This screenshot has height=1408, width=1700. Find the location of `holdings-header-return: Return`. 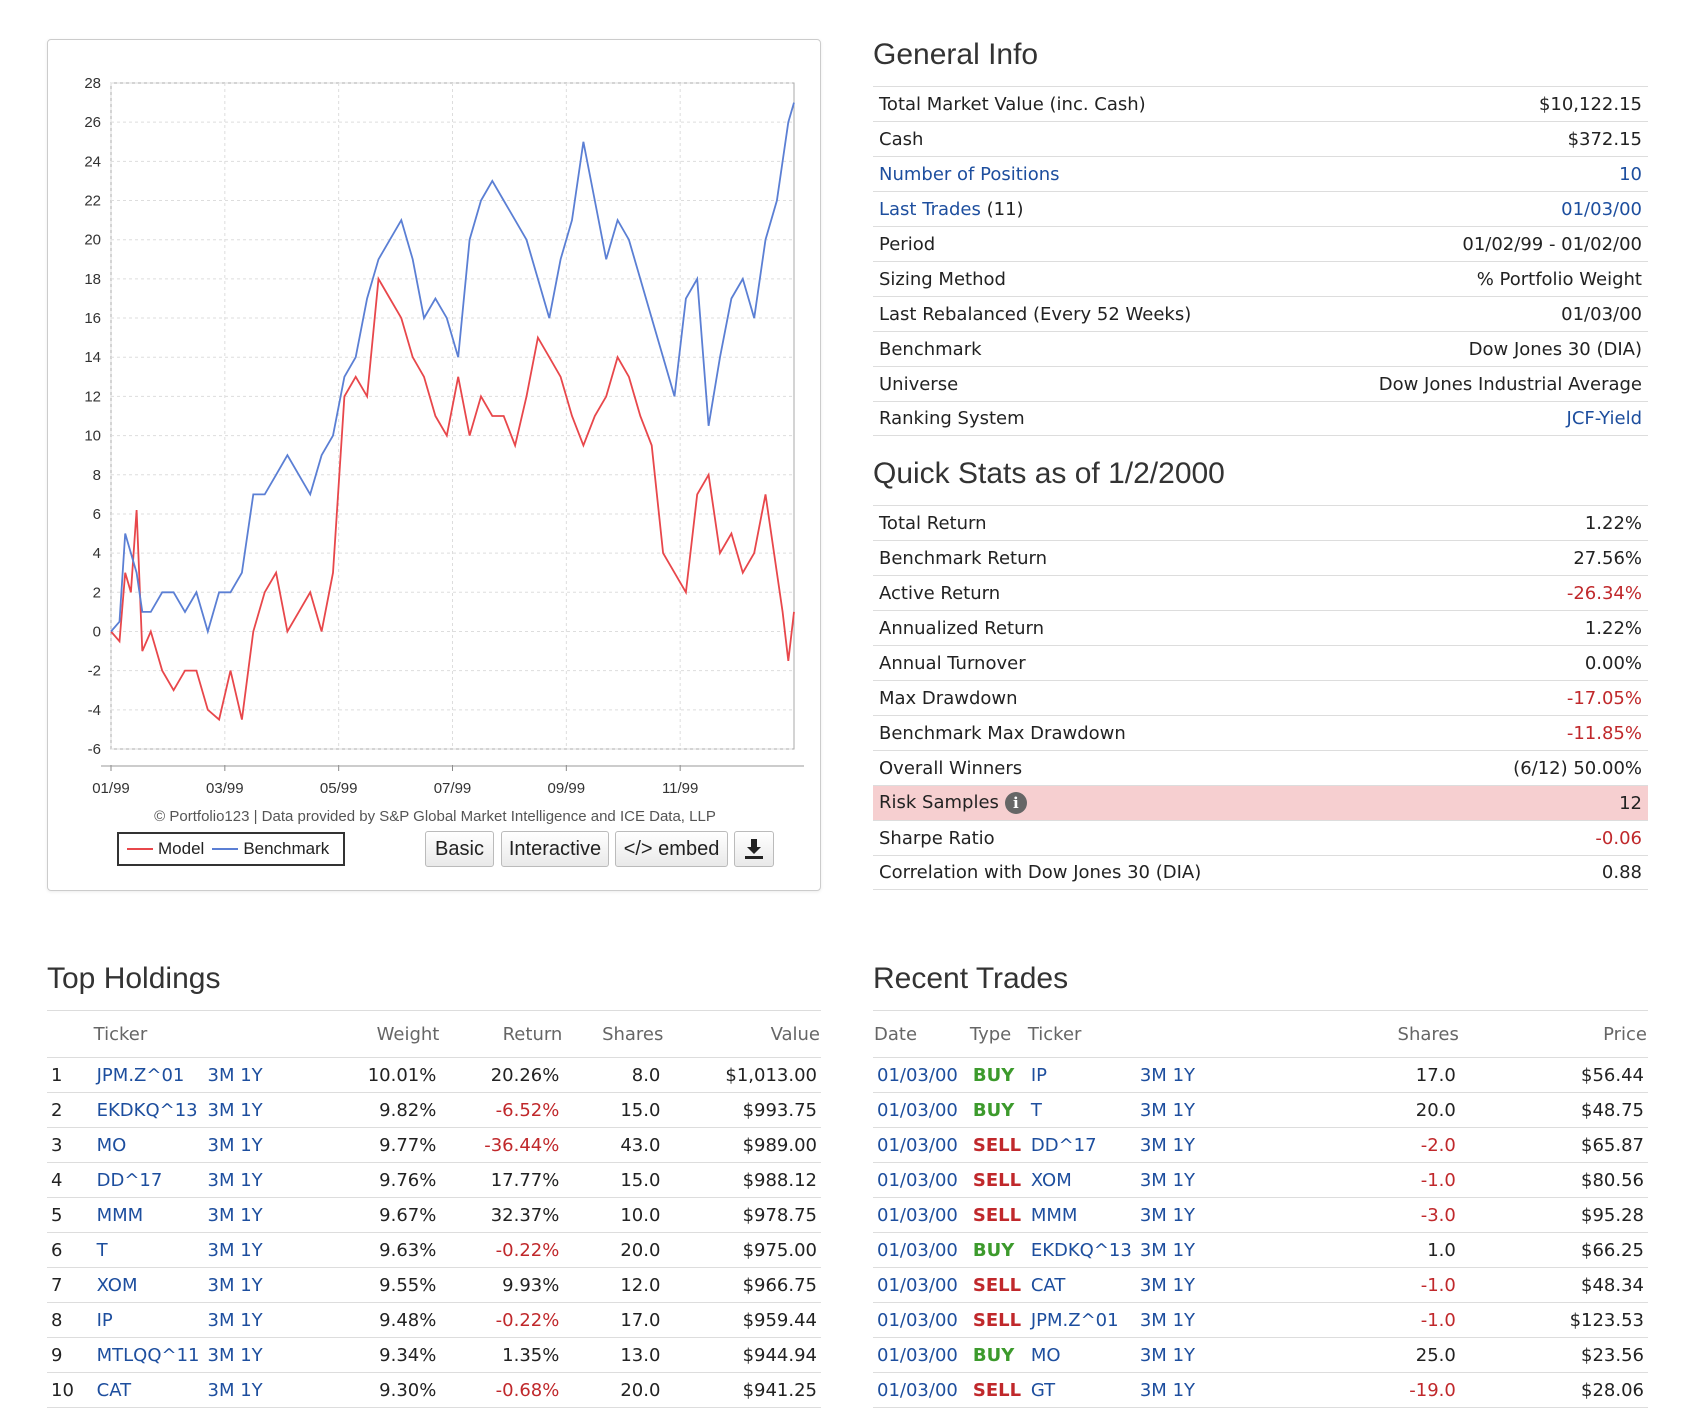

holdings-header-return: Return is located at coordinates (502, 1034).